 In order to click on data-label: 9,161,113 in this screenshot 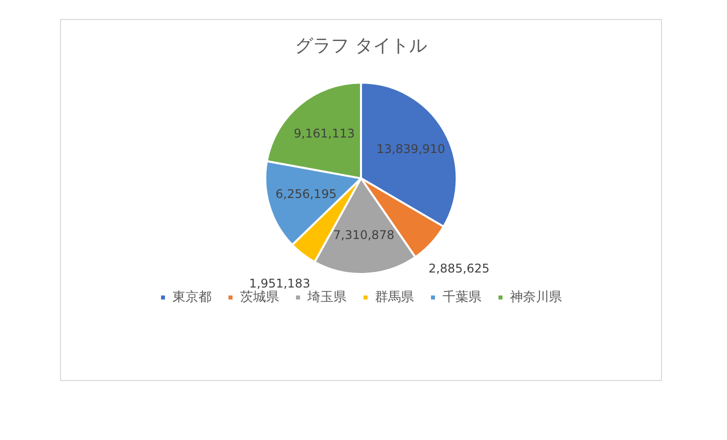, I will do `click(324, 133)`.